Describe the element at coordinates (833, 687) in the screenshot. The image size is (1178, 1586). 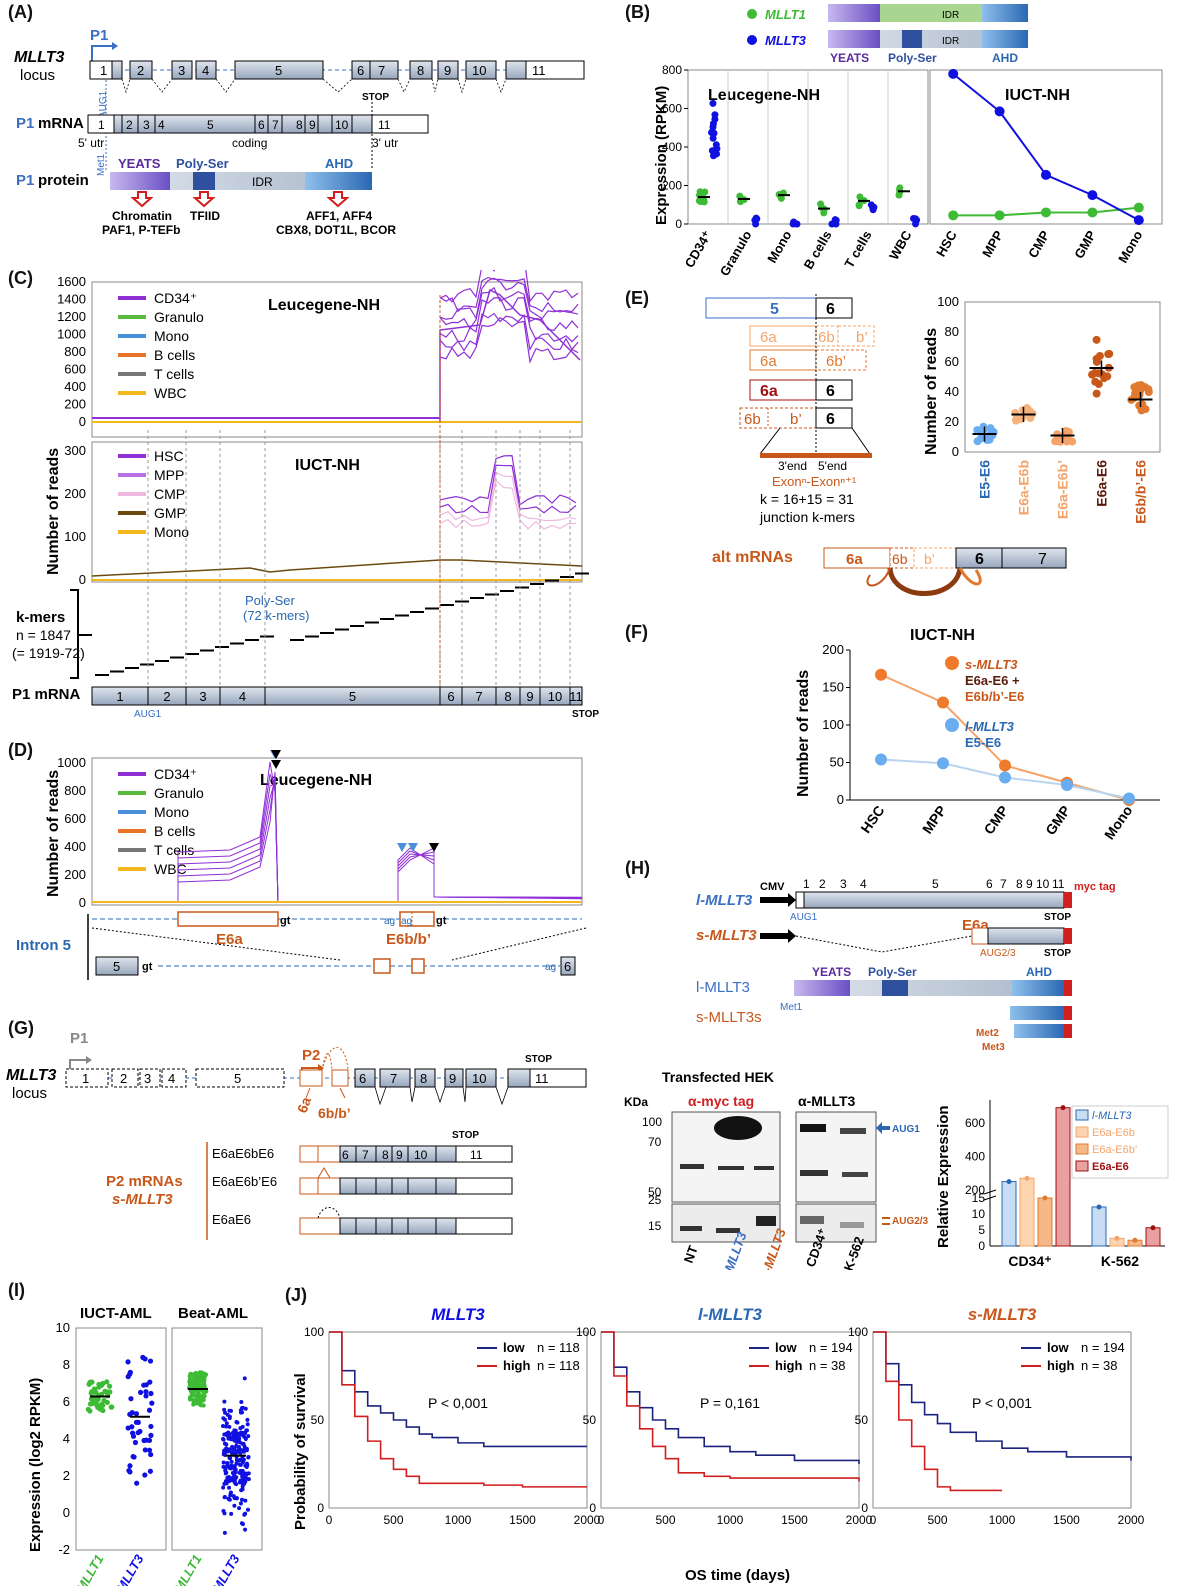
I see `f-ytick: 150` at that location.